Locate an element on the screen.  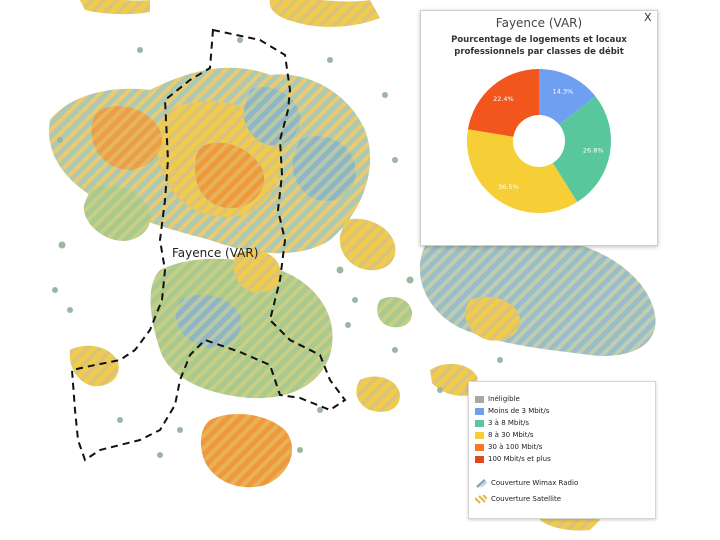
popup-subtitle-line1: Pourcentage de logements et locaux is located at coordinates (539, 40).